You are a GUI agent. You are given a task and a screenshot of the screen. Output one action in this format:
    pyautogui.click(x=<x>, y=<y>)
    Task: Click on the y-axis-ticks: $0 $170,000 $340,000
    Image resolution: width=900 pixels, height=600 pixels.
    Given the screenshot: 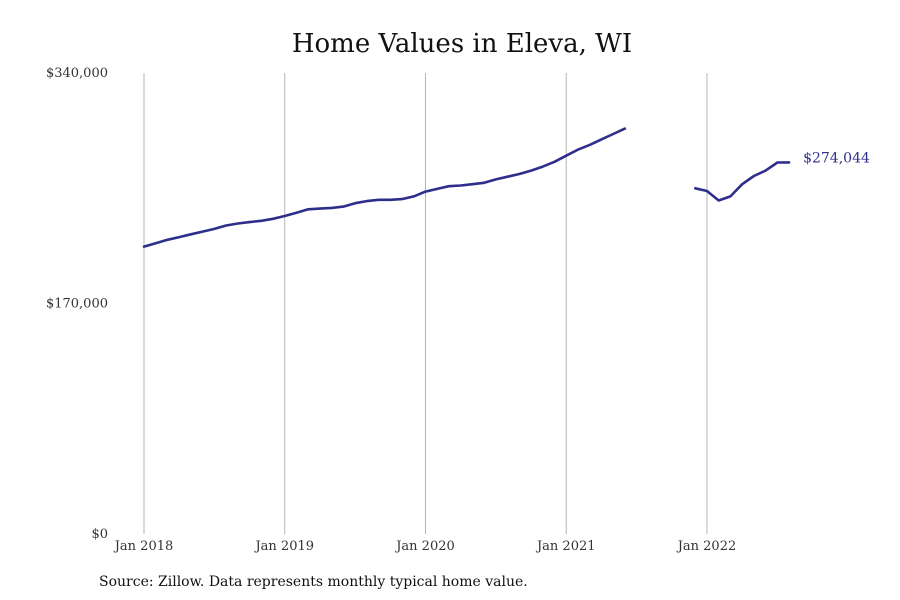 What is the action you would take?
    pyautogui.click(x=77, y=304)
    